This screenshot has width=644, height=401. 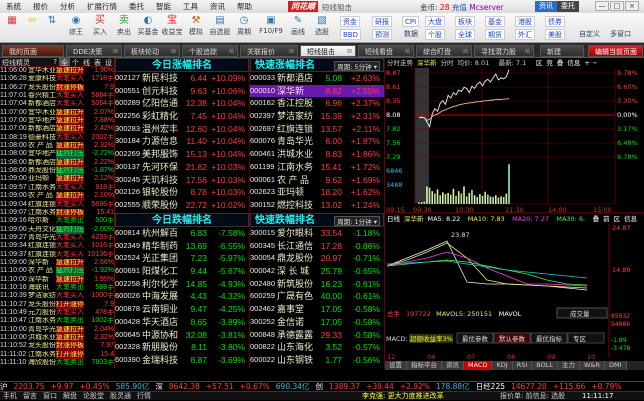 I want to click on indicator-tab-8: W&R, so click(x=592, y=365).